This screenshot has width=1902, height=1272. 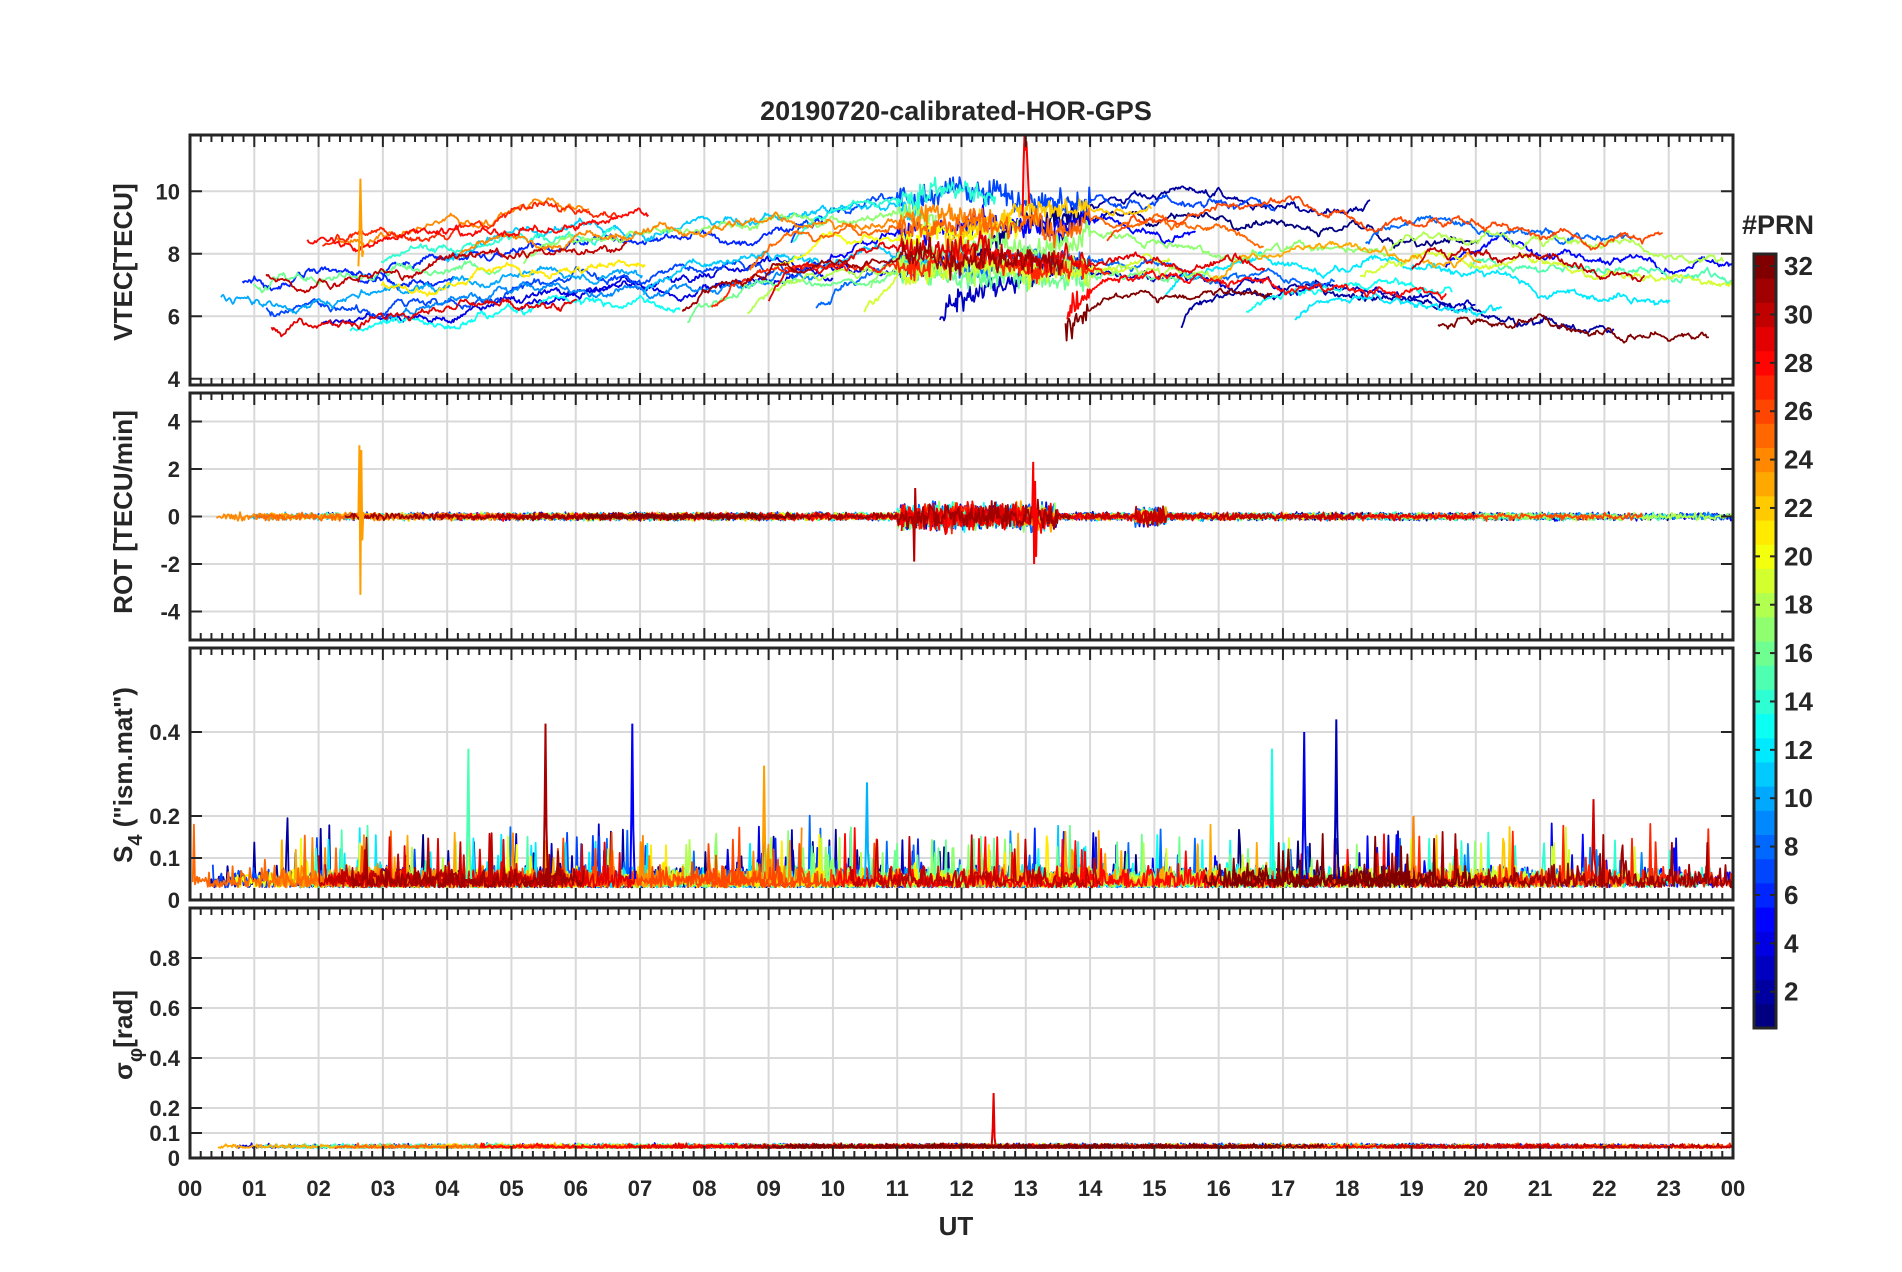 What do you see at coordinates (123, 512) in the screenshot?
I see `y-axis-label-rot: ROT [TECU/min]` at bounding box center [123, 512].